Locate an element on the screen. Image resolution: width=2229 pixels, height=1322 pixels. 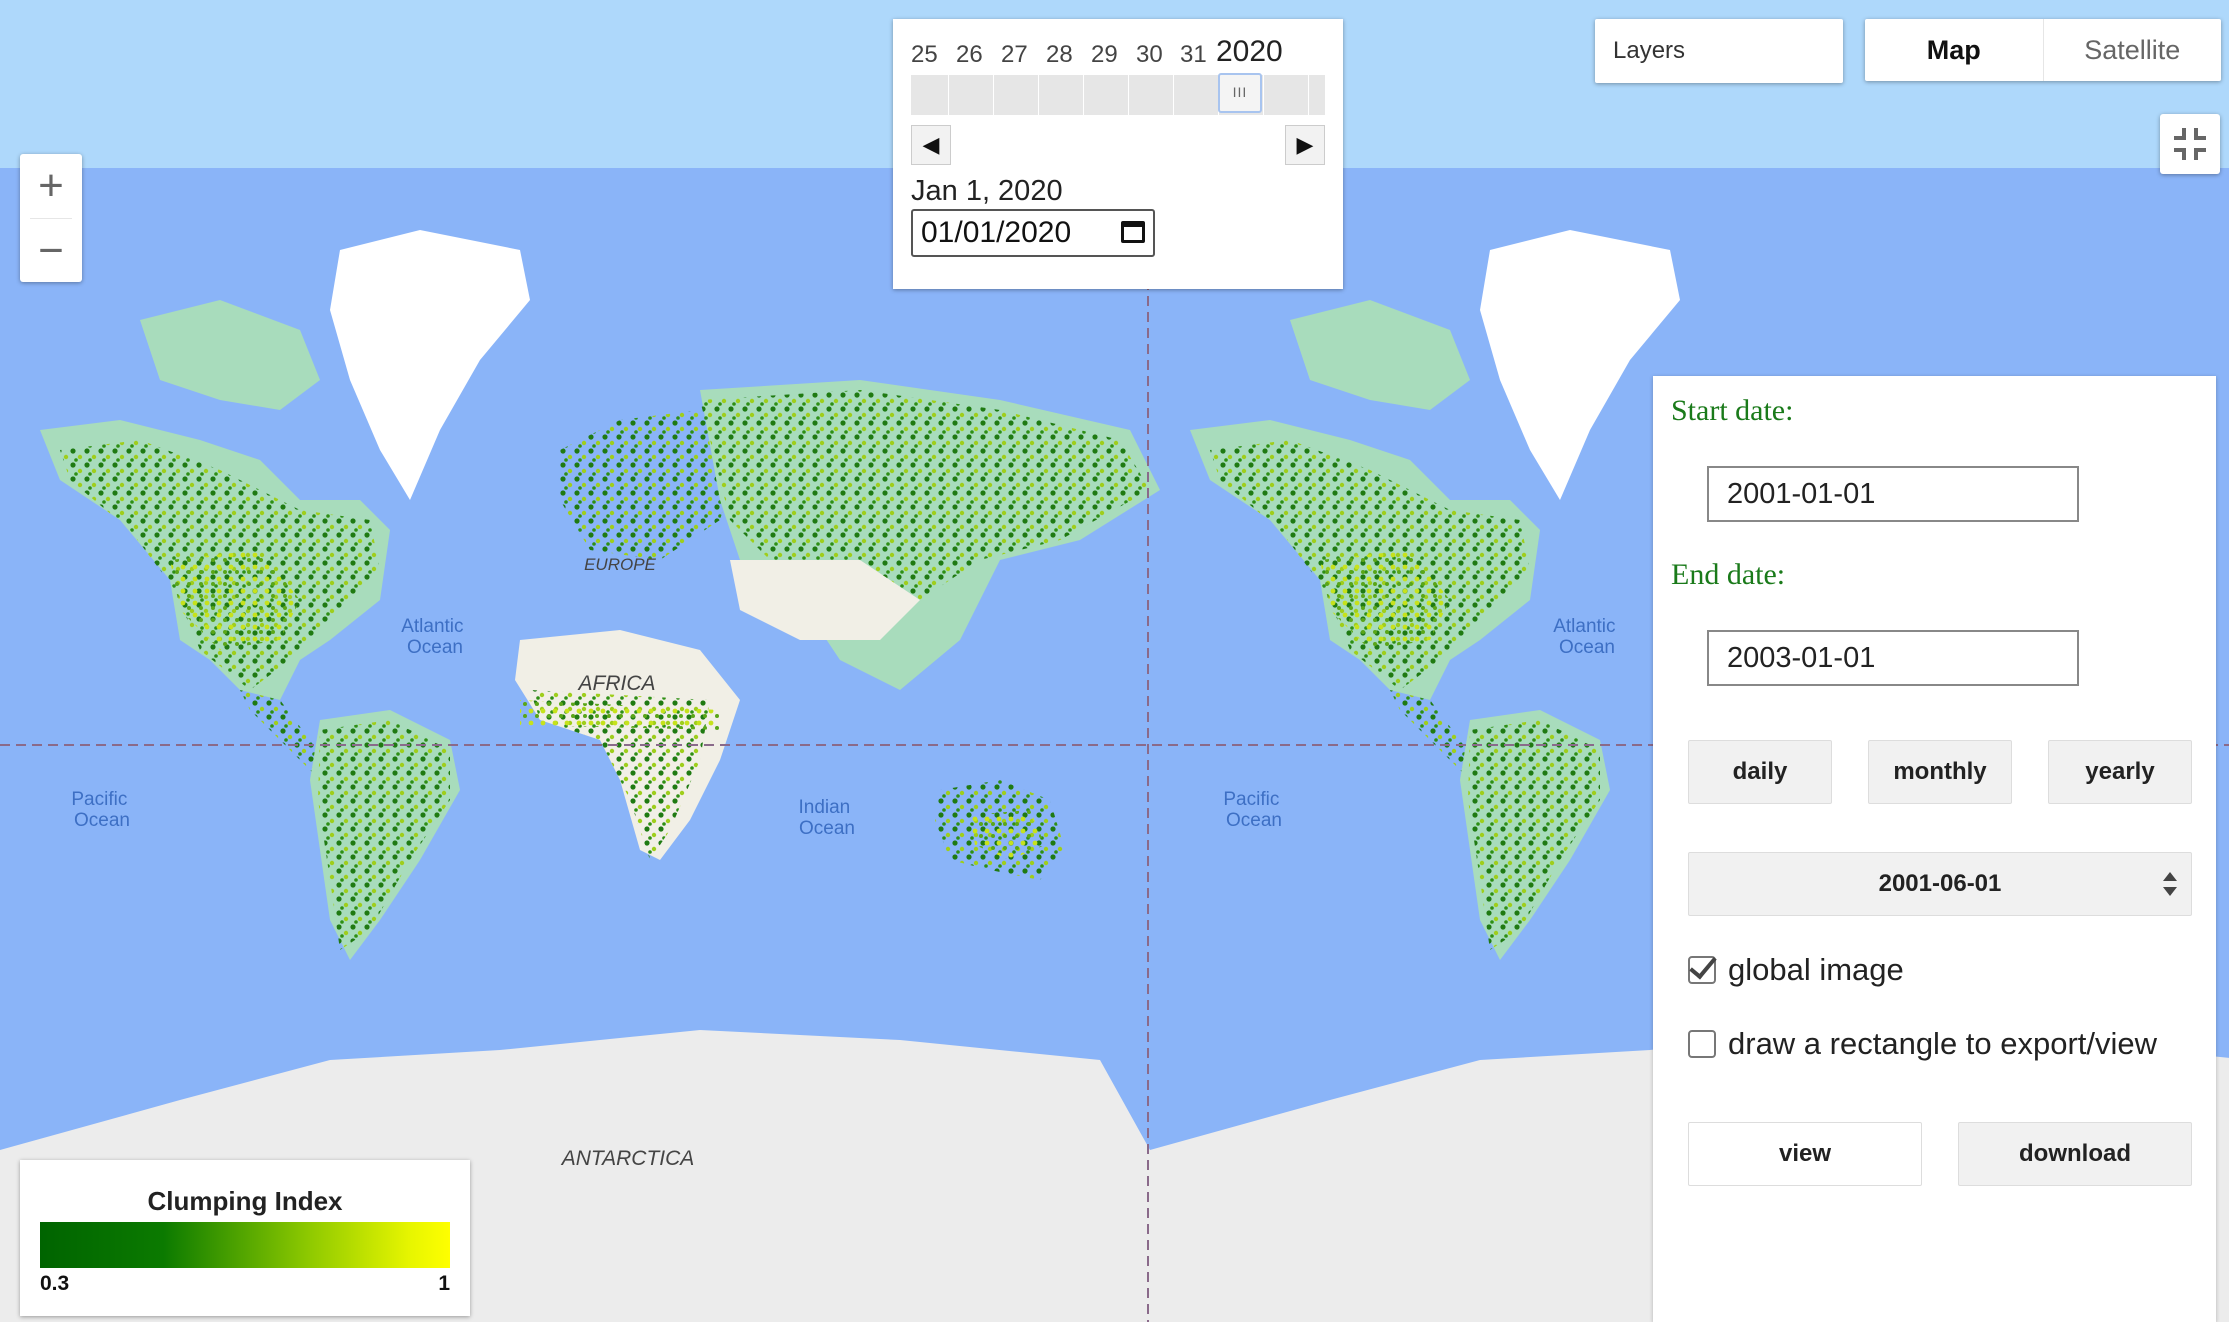
greenland is located at coordinates (430, 365).